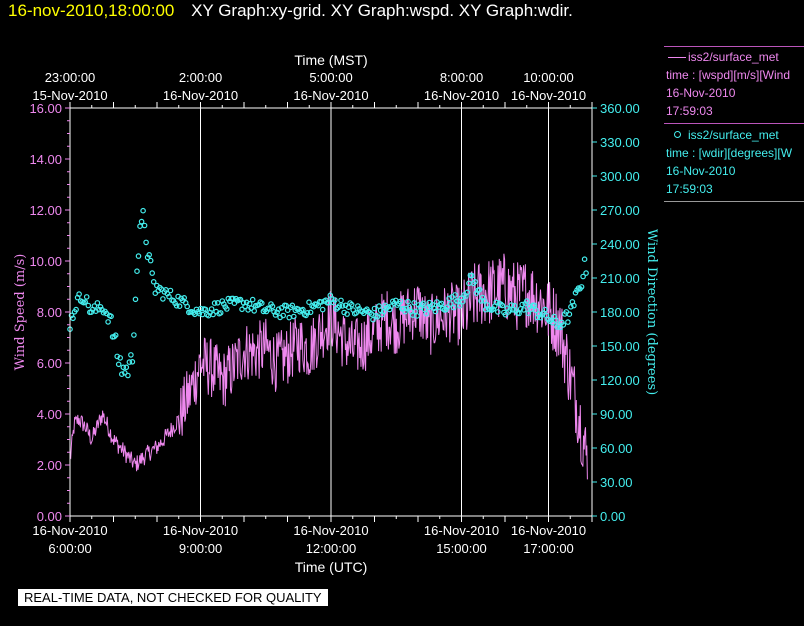  Describe the element at coordinates (677, 57) in the screenshot. I see `line-swatch-icon` at that location.